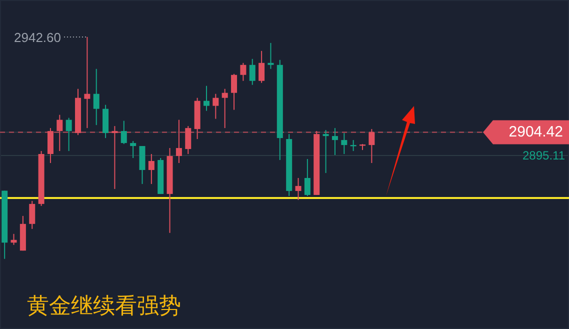  What do you see at coordinates (544, 155) in the screenshot?
I see `y-tick-label: 2895.11` at bounding box center [544, 155].